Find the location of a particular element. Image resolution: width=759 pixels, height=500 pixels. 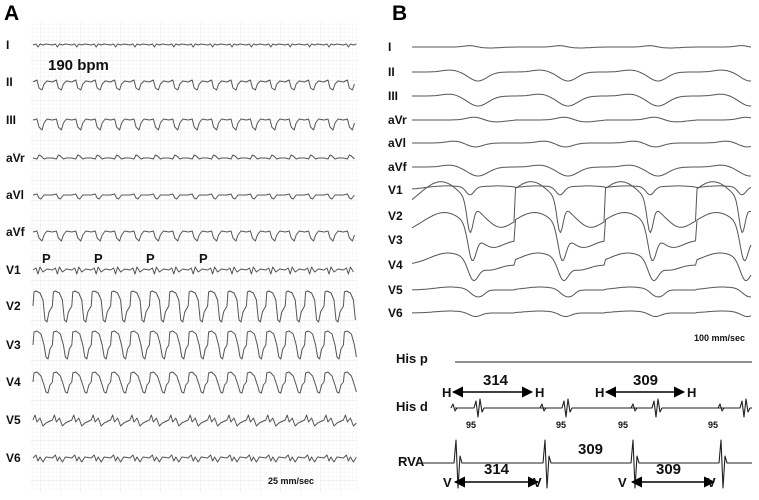

panel-a-trace-v6 is located at coordinates (194, 458).